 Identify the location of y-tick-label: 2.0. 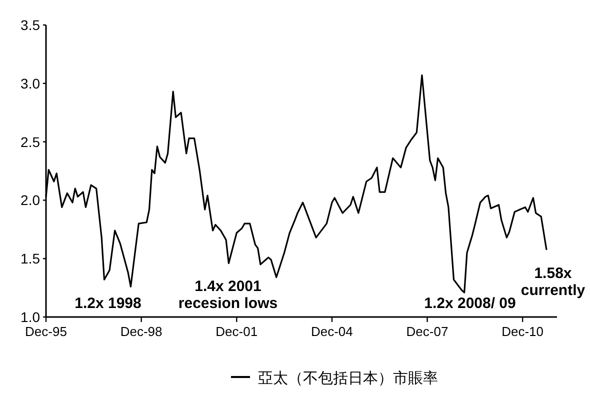
(30, 200).